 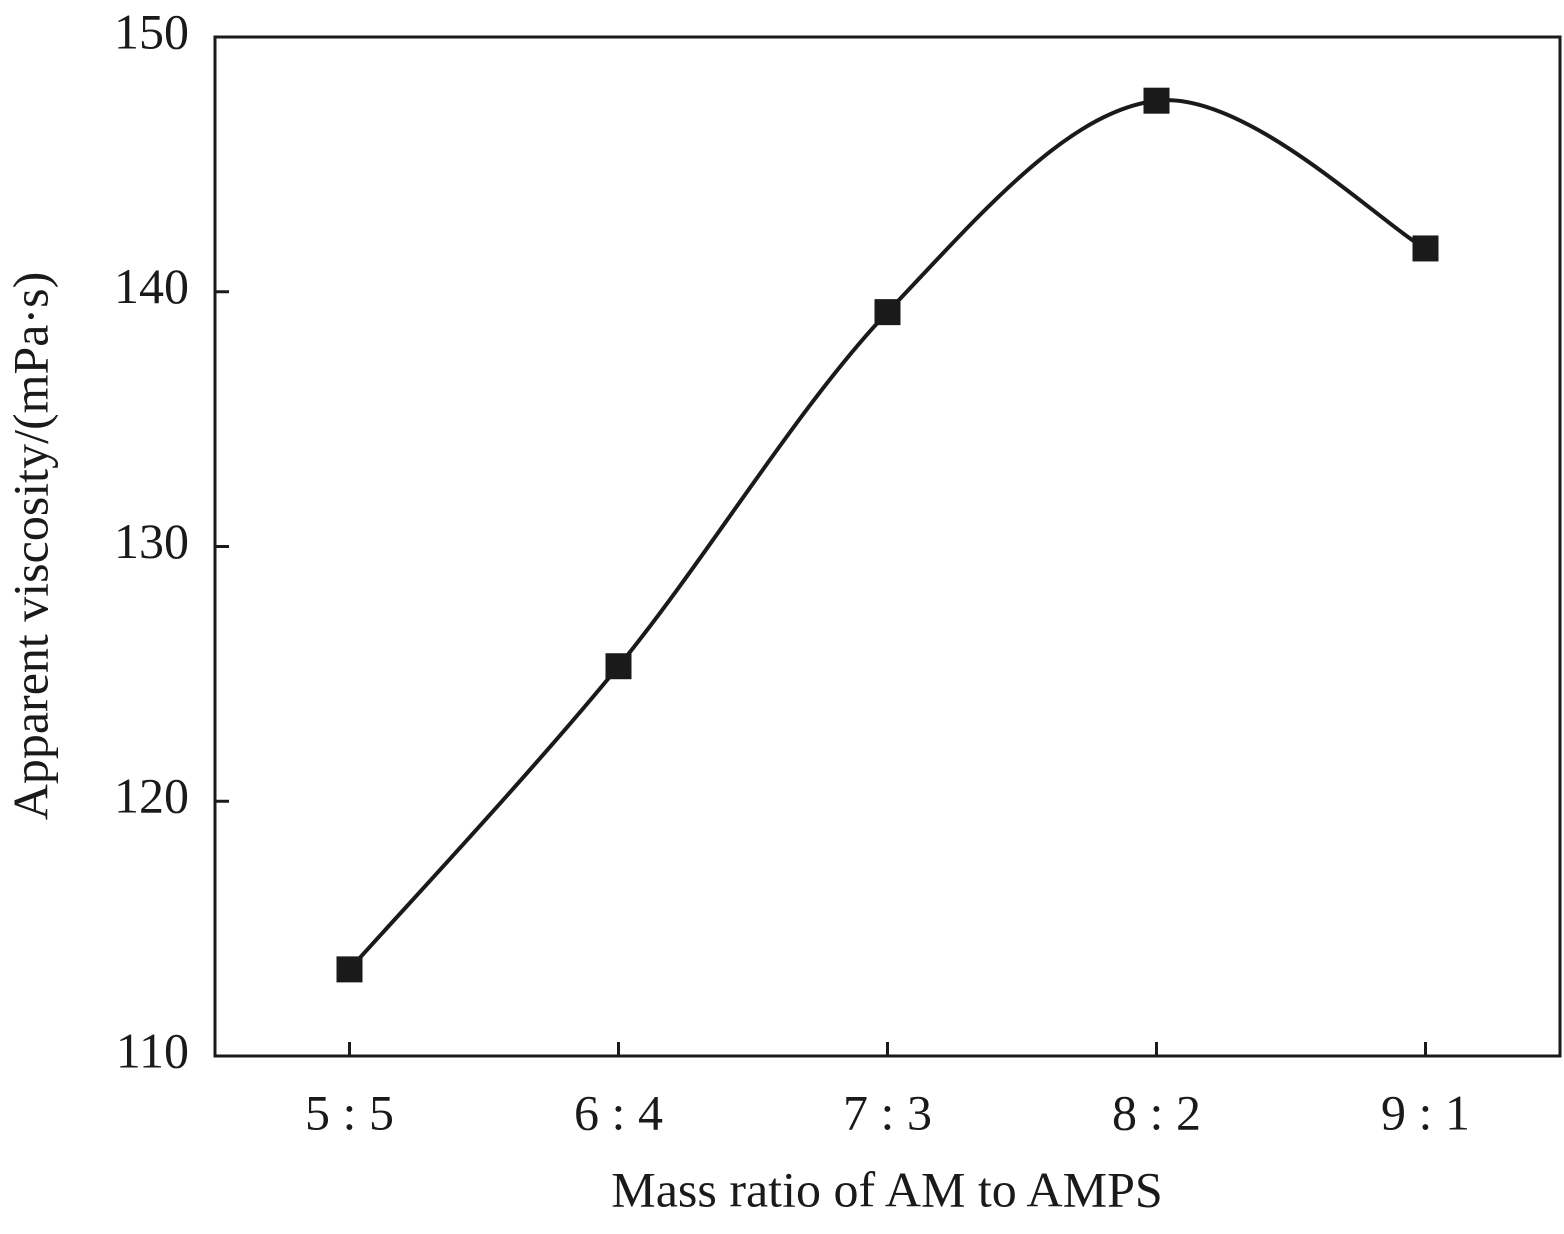 What do you see at coordinates (152, 1050) in the screenshot?
I see `y-tick-label: 110` at bounding box center [152, 1050].